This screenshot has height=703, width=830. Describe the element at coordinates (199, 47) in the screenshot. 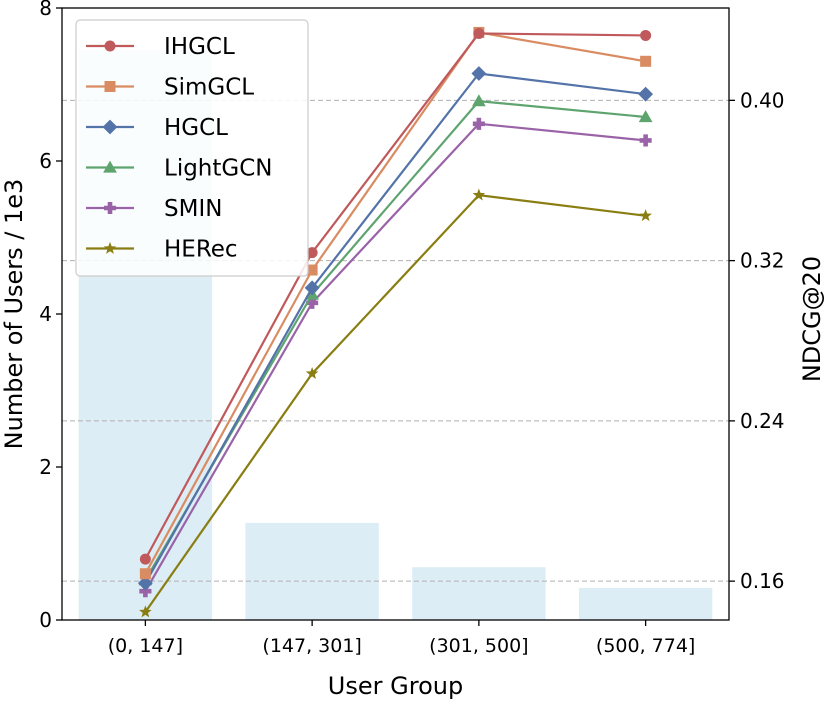

I see `legend-label: IHGCL` at that location.